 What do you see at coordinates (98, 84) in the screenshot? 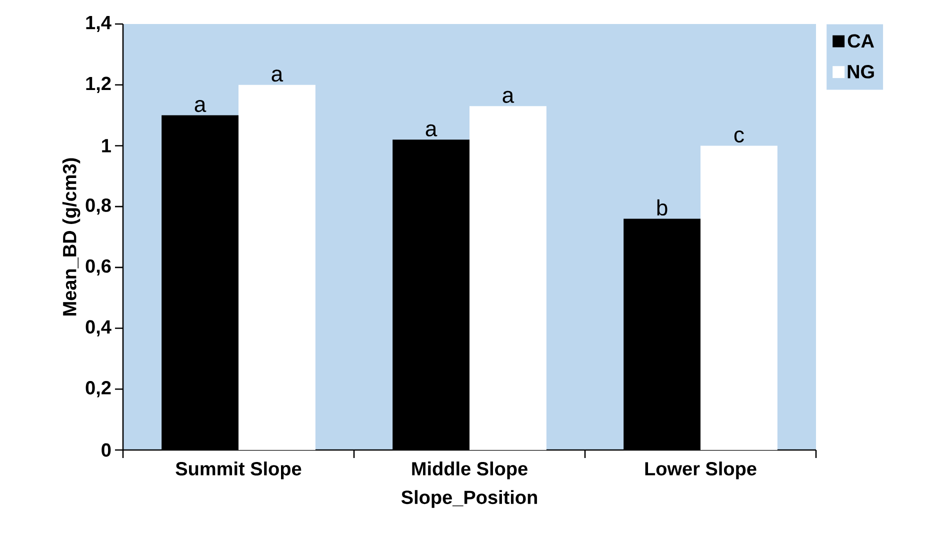
I see `y-tick-label: 1,2` at bounding box center [98, 84].